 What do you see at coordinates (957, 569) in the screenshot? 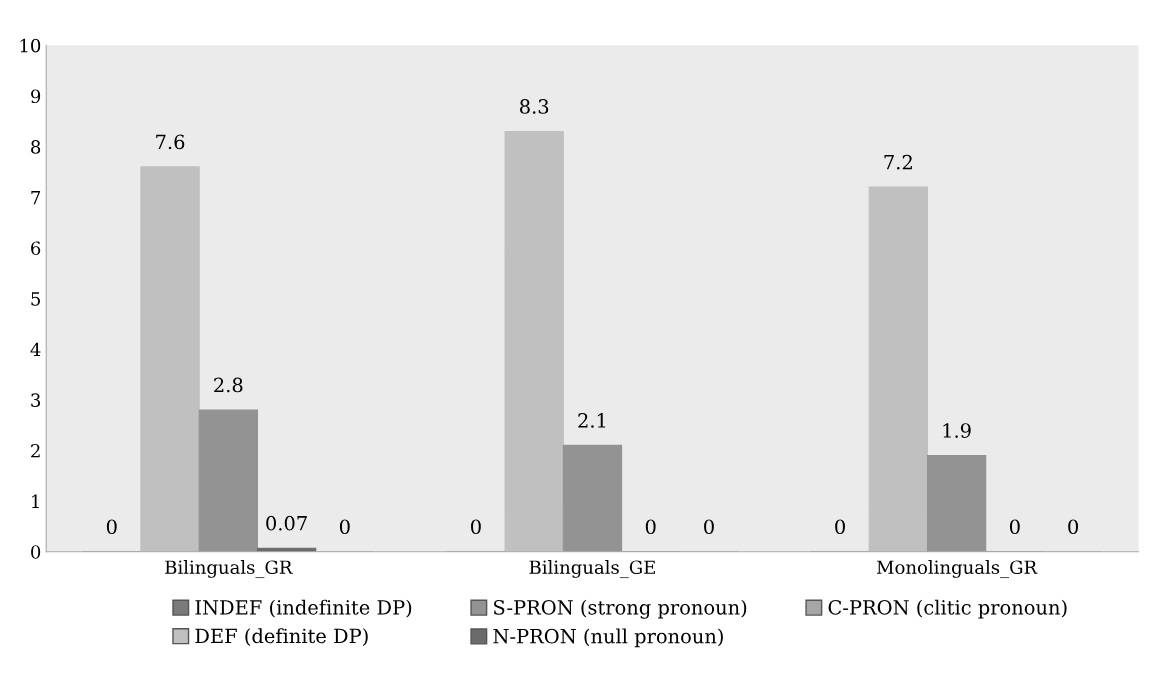
I see `x-tick-label: Monolinguals_GR` at bounding box center [957, 569].